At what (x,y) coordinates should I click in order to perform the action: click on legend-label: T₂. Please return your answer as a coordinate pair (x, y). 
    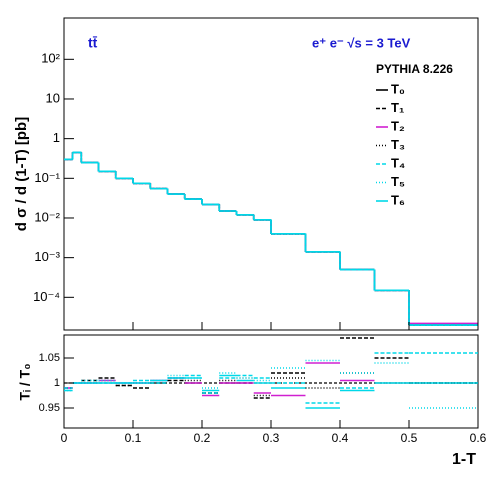
    Looking at the image, I should click on (398, 125).